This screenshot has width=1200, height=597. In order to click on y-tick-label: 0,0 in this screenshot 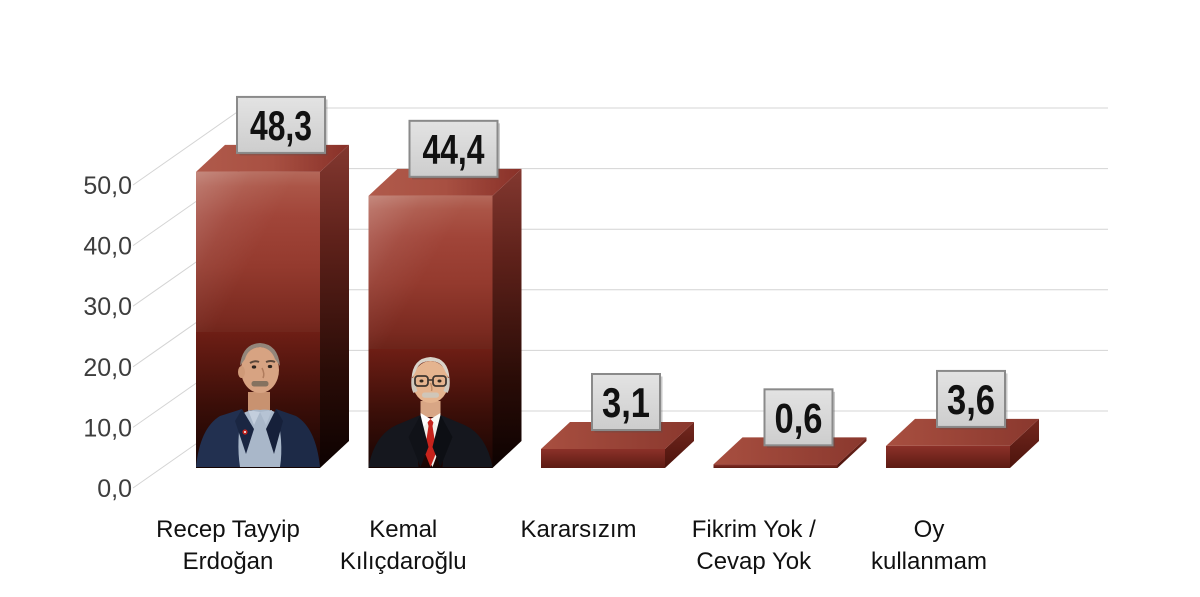, I will do `click(114, 489)`.